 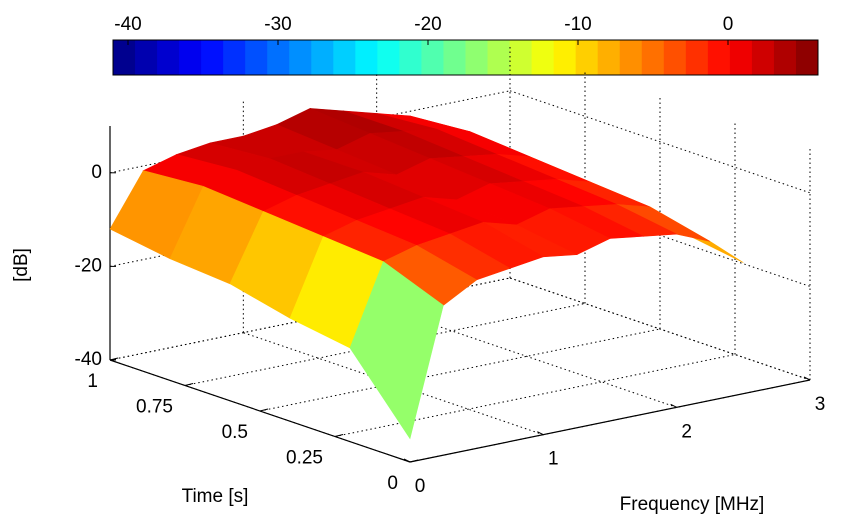 I want to click on colorbar-tick-label: -20, so click(x=427, y=24).